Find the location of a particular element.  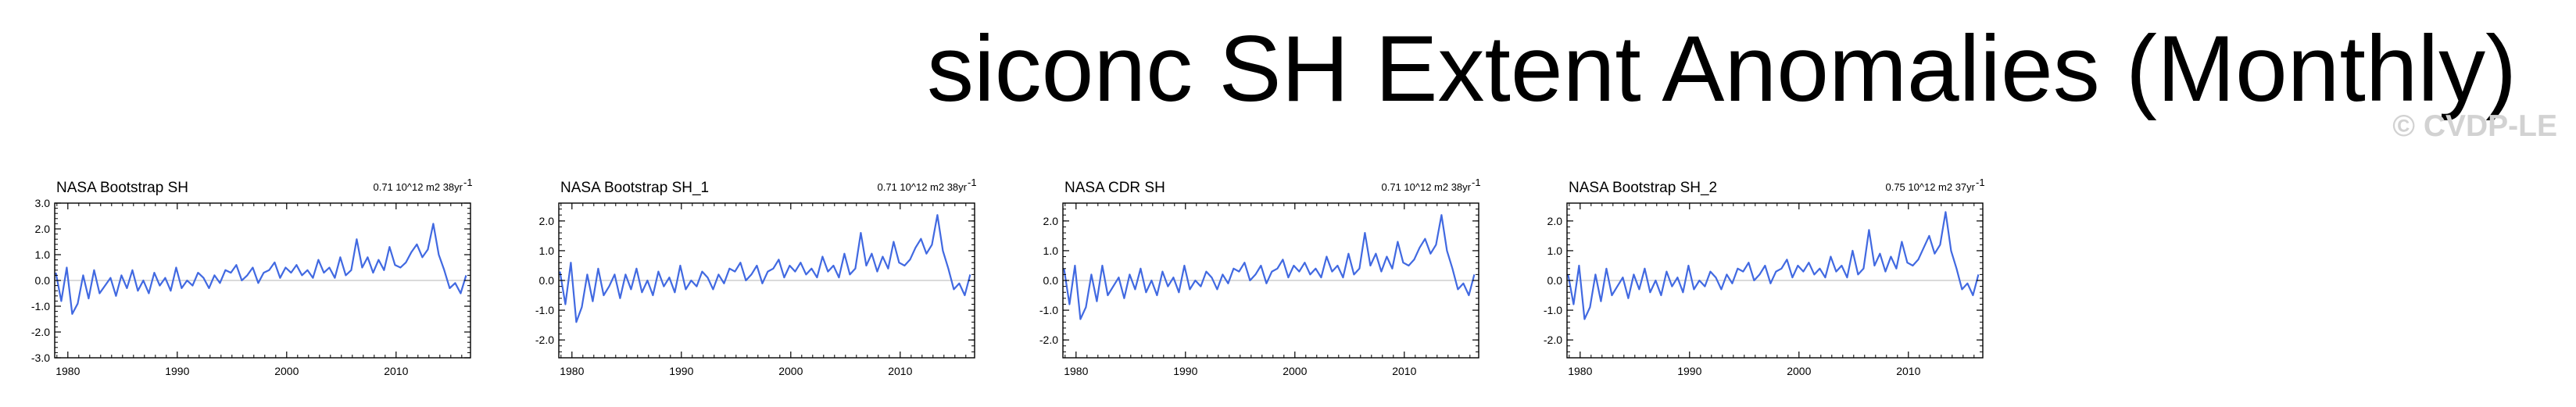

credit-watermark: © CVDP-LE is located at coordinates (2474, 126).